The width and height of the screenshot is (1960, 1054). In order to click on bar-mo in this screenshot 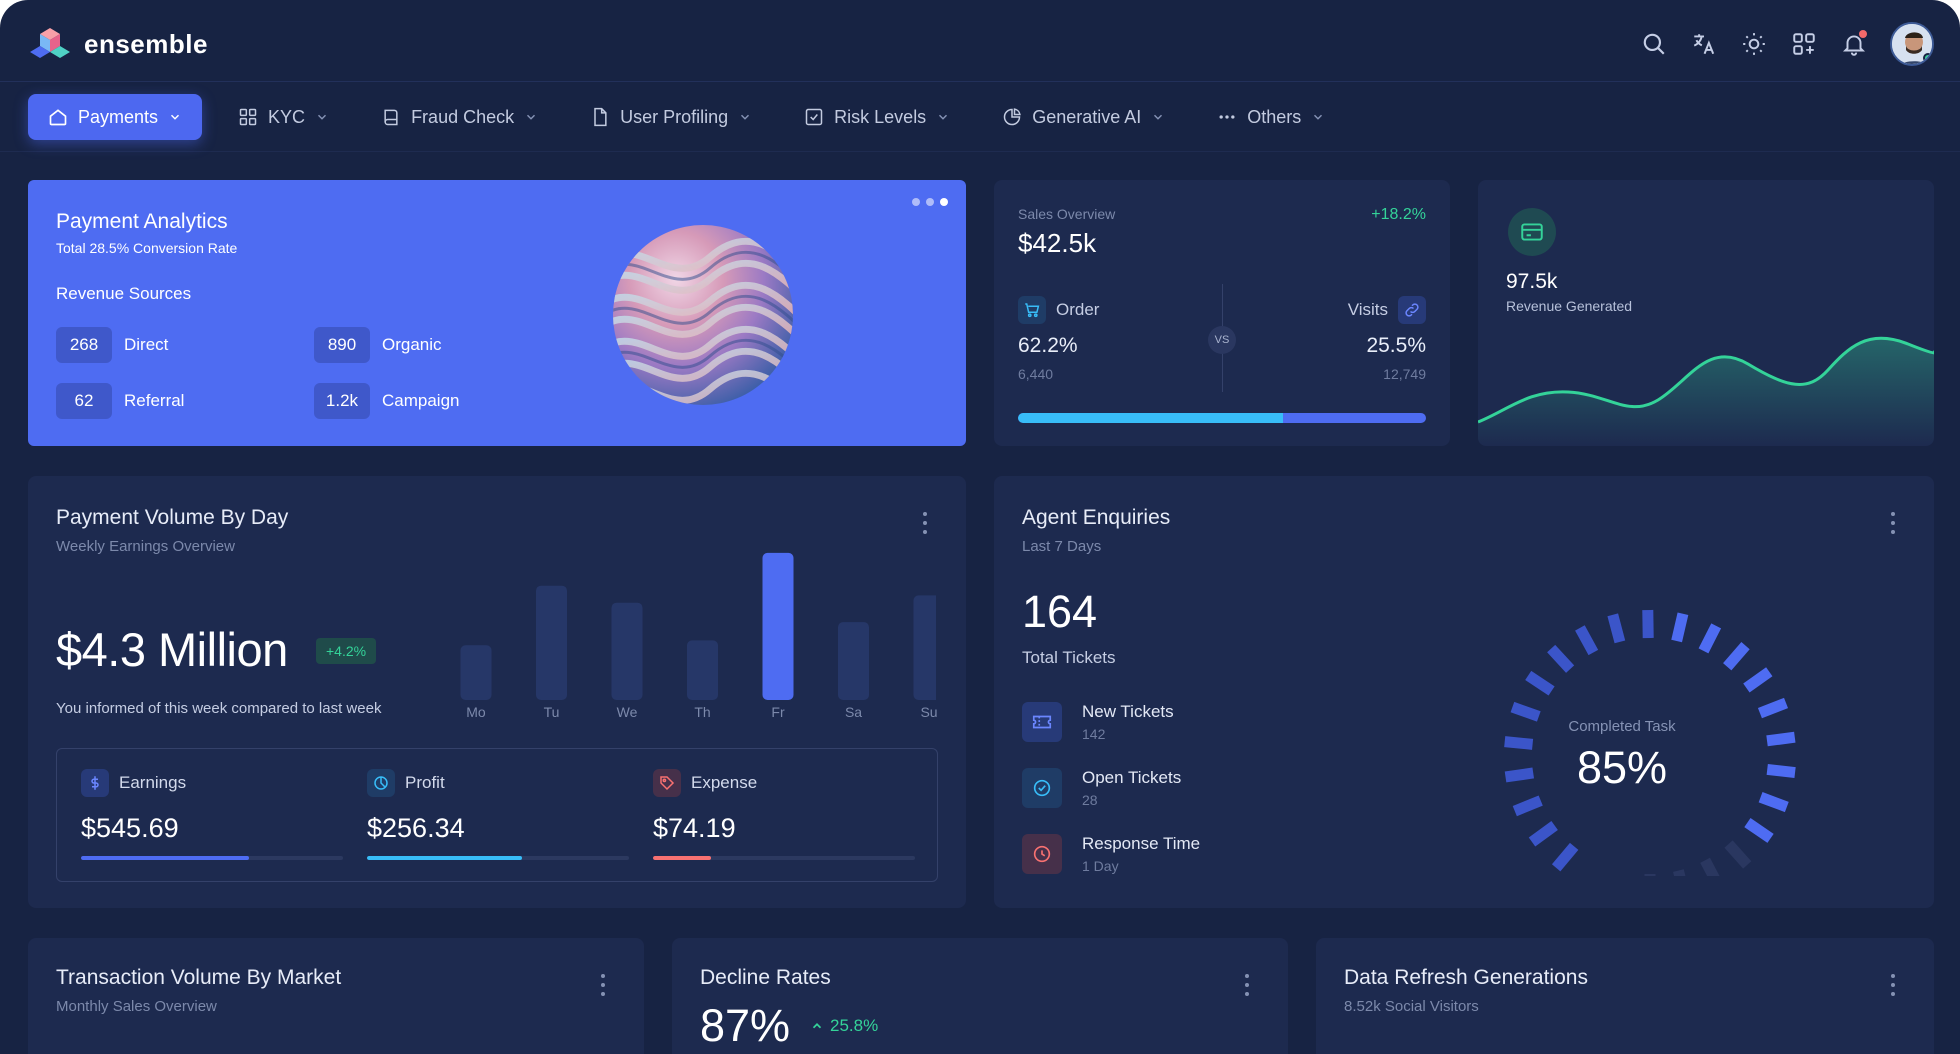, I will do `click(476, 672)`.